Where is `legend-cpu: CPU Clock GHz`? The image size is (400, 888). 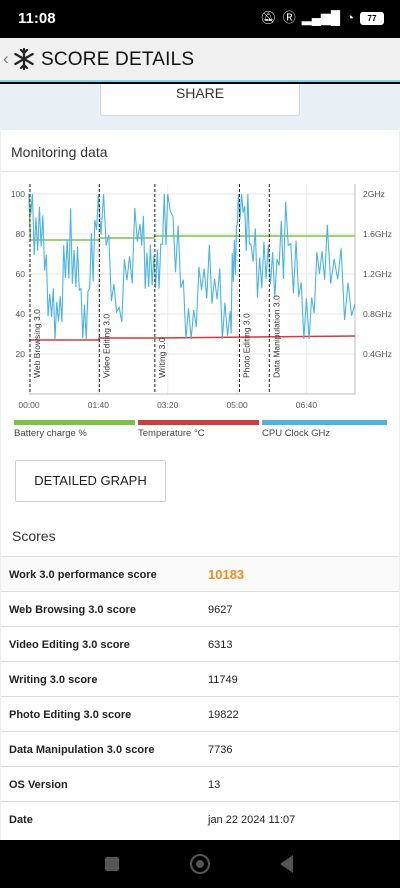
legend-cpu: CPU Clock GHz is located at coordinates (324, 430).